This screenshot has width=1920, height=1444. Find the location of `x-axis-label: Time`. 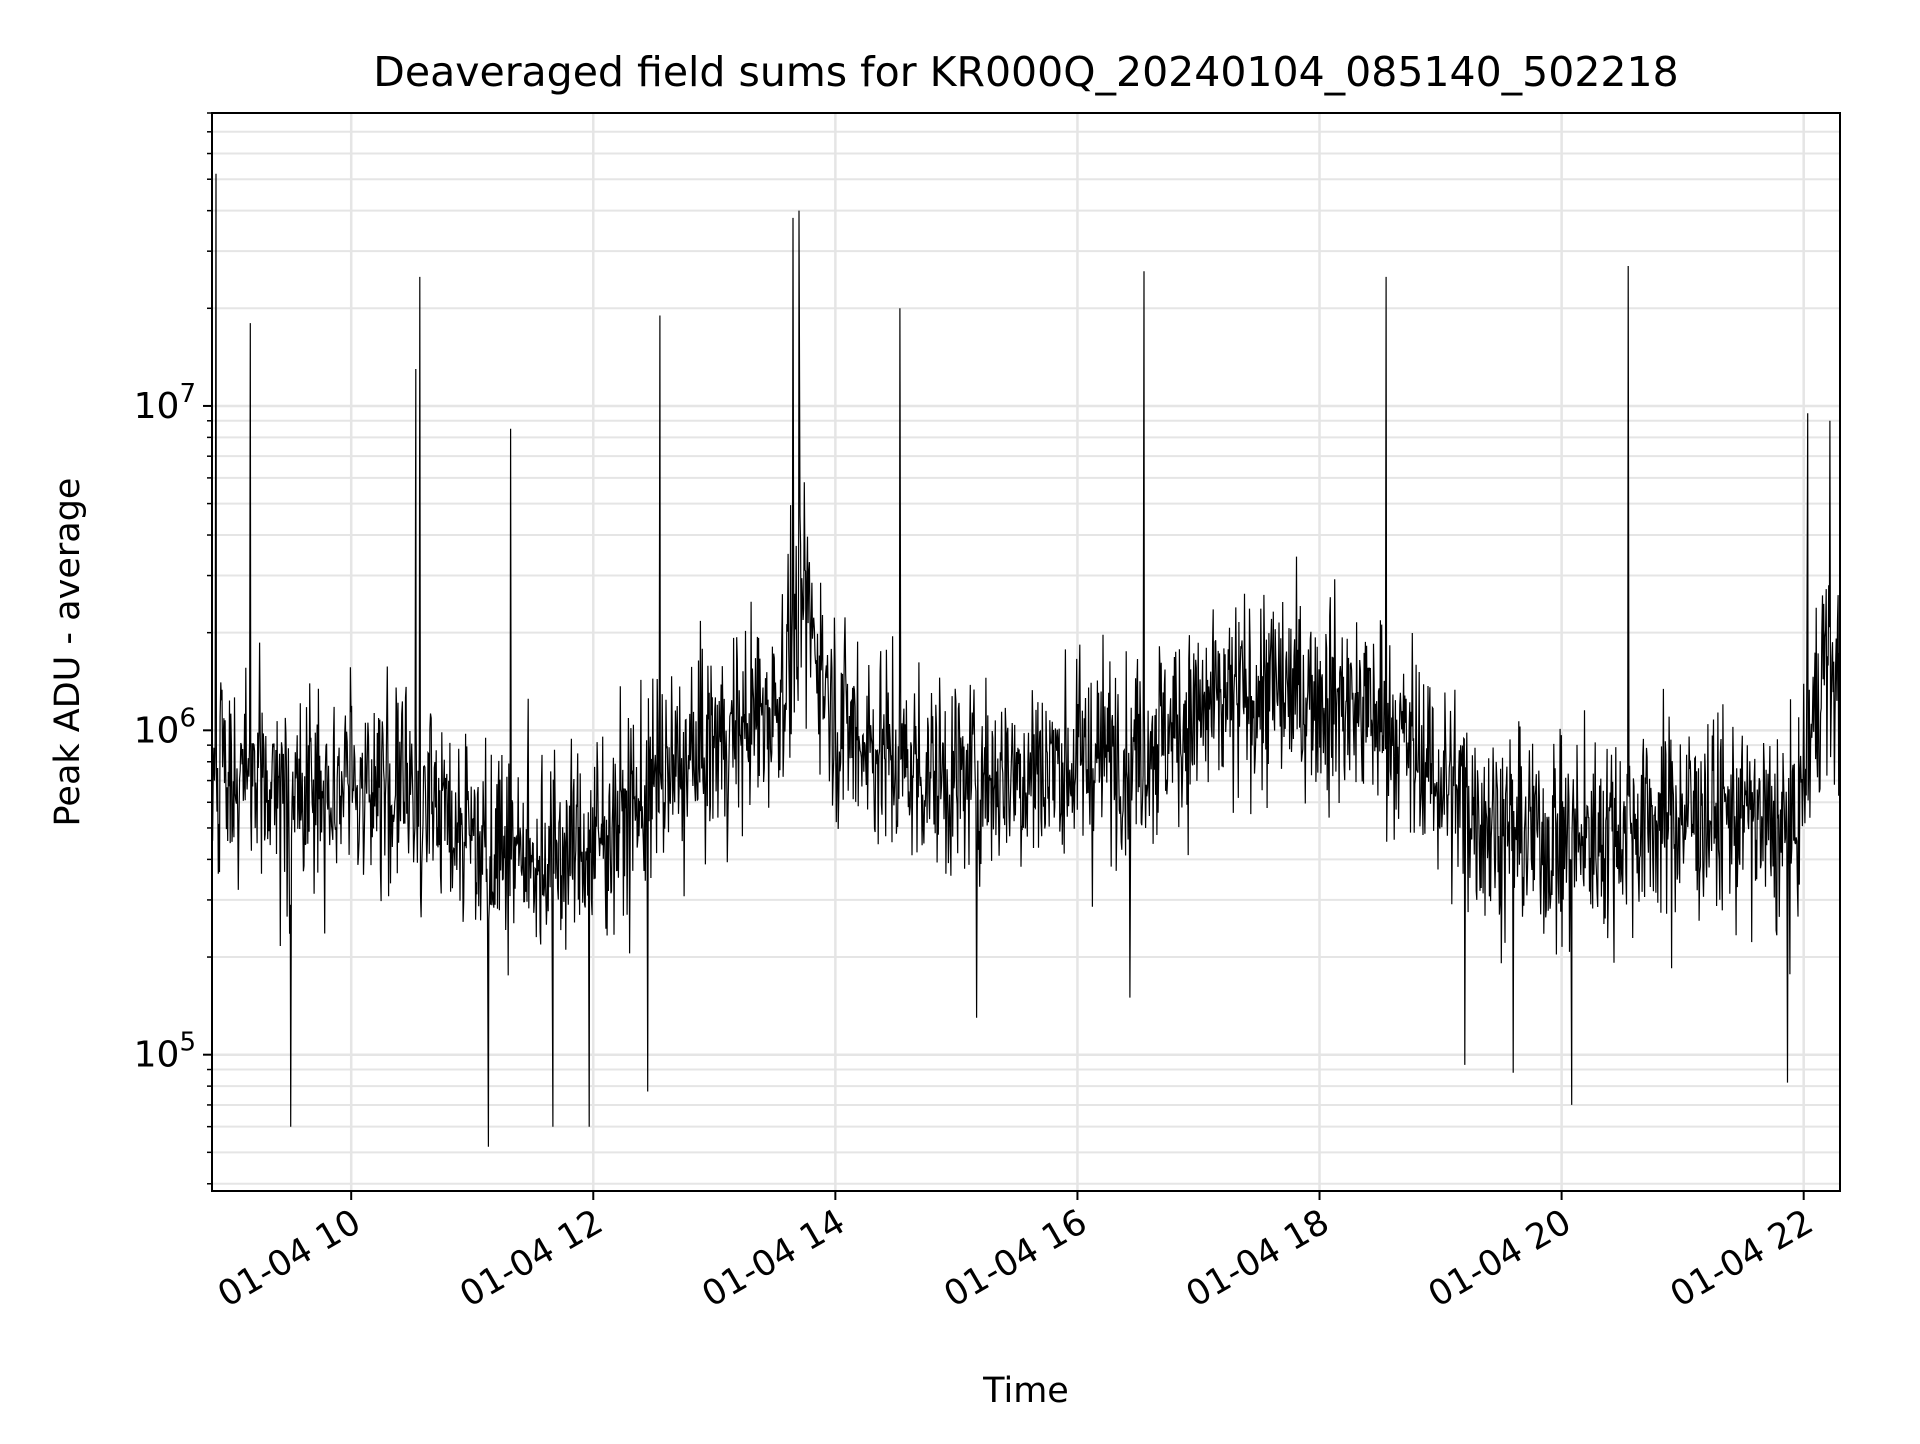

x-axis-label: Time is located at coordinates (1025, 1391).